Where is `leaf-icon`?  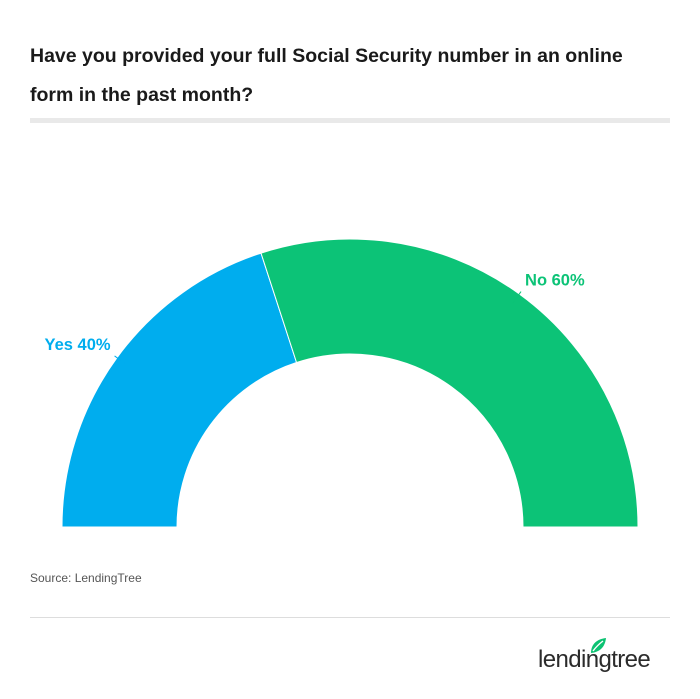 leaf-icon is located at coordinates (598, 645).